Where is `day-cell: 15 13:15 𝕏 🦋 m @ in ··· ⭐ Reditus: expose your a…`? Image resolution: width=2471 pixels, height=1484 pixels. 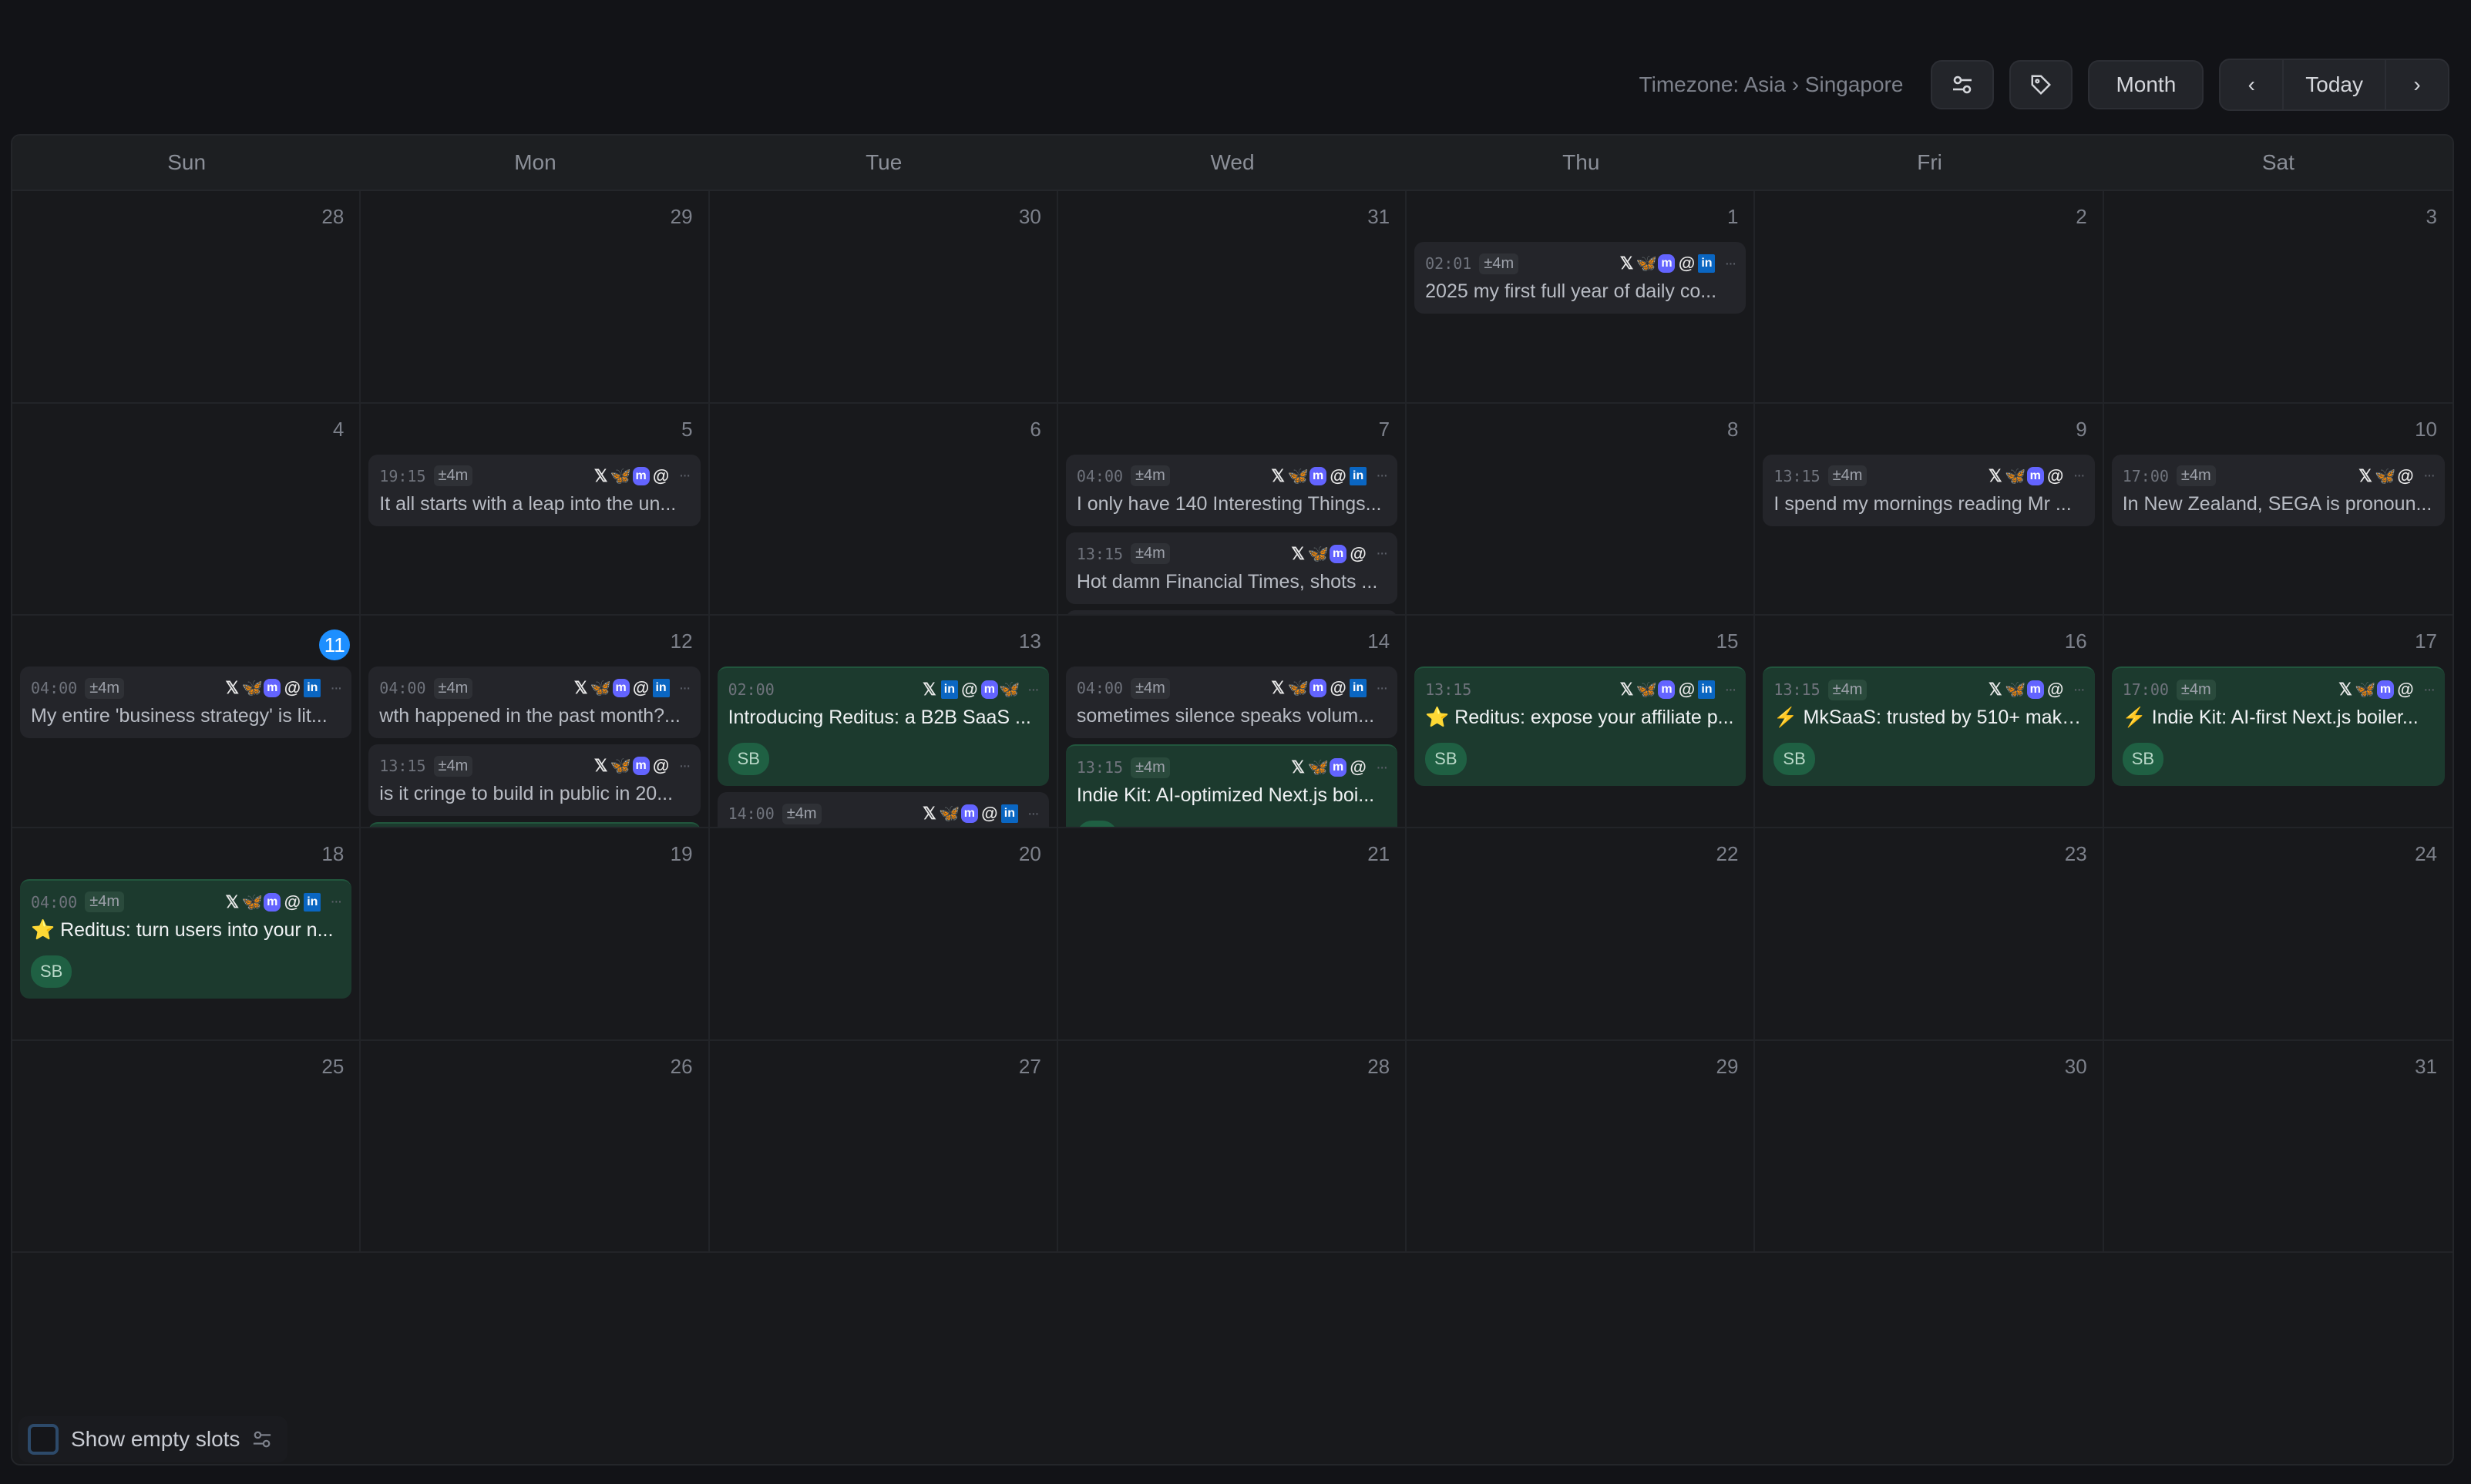 day-cell: 15 13:15 𝕏 🦋 m @ in ··· ⭐ Reditus: expose your a… is located at coordinates (1581, 722).